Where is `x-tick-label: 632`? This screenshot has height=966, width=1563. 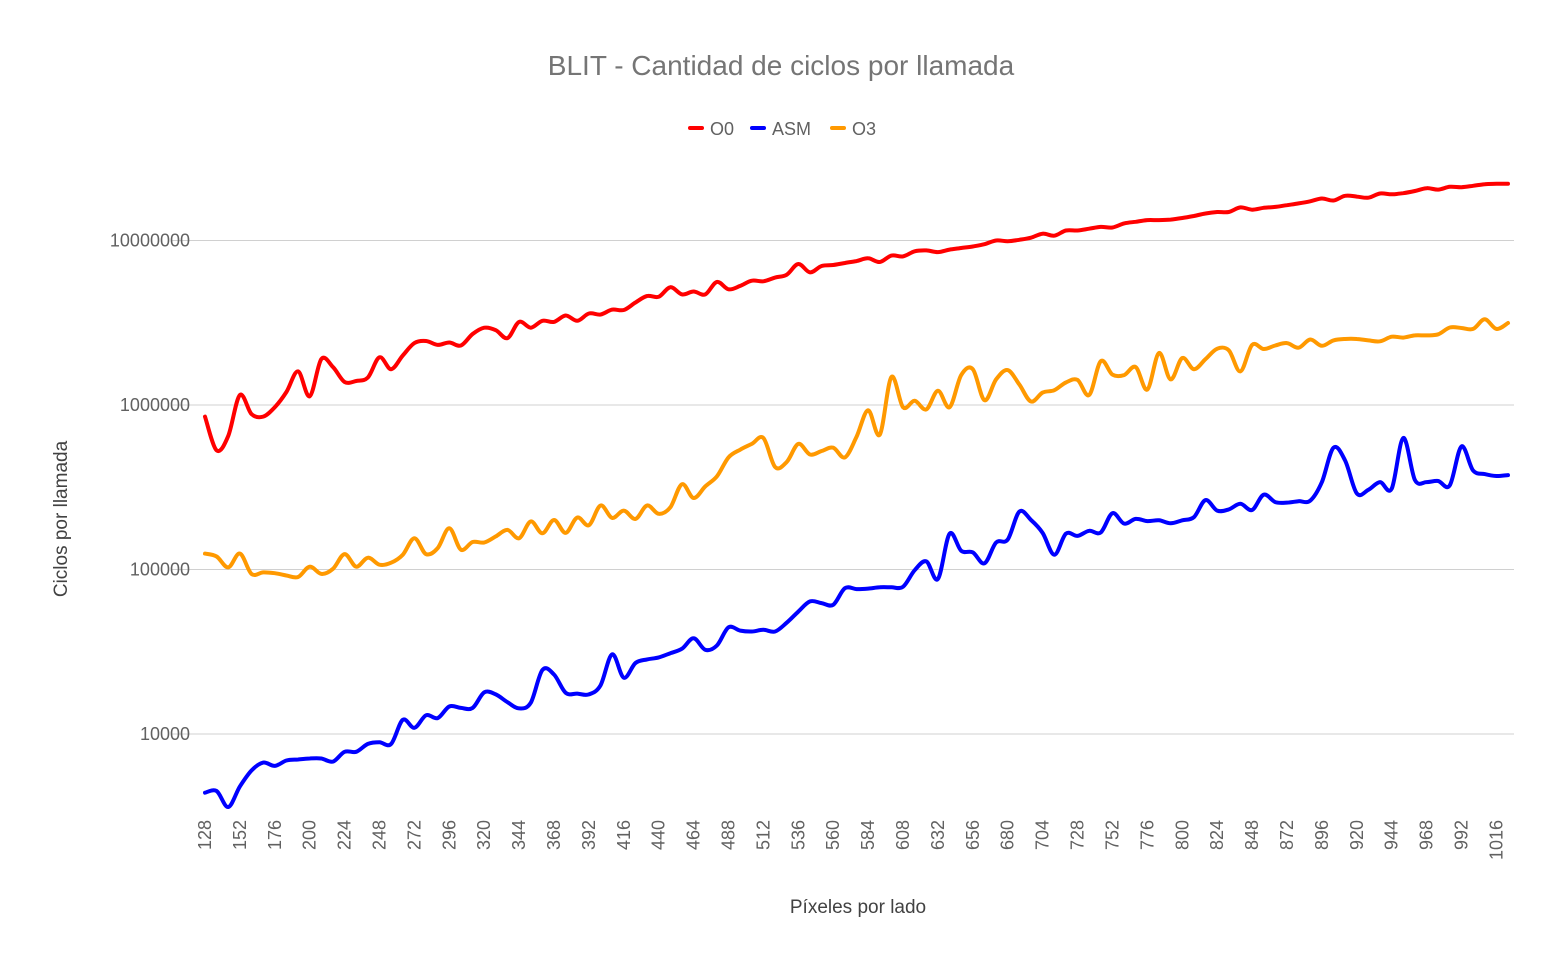 x-tick-label: 632 is located at coordinates (938, 835).